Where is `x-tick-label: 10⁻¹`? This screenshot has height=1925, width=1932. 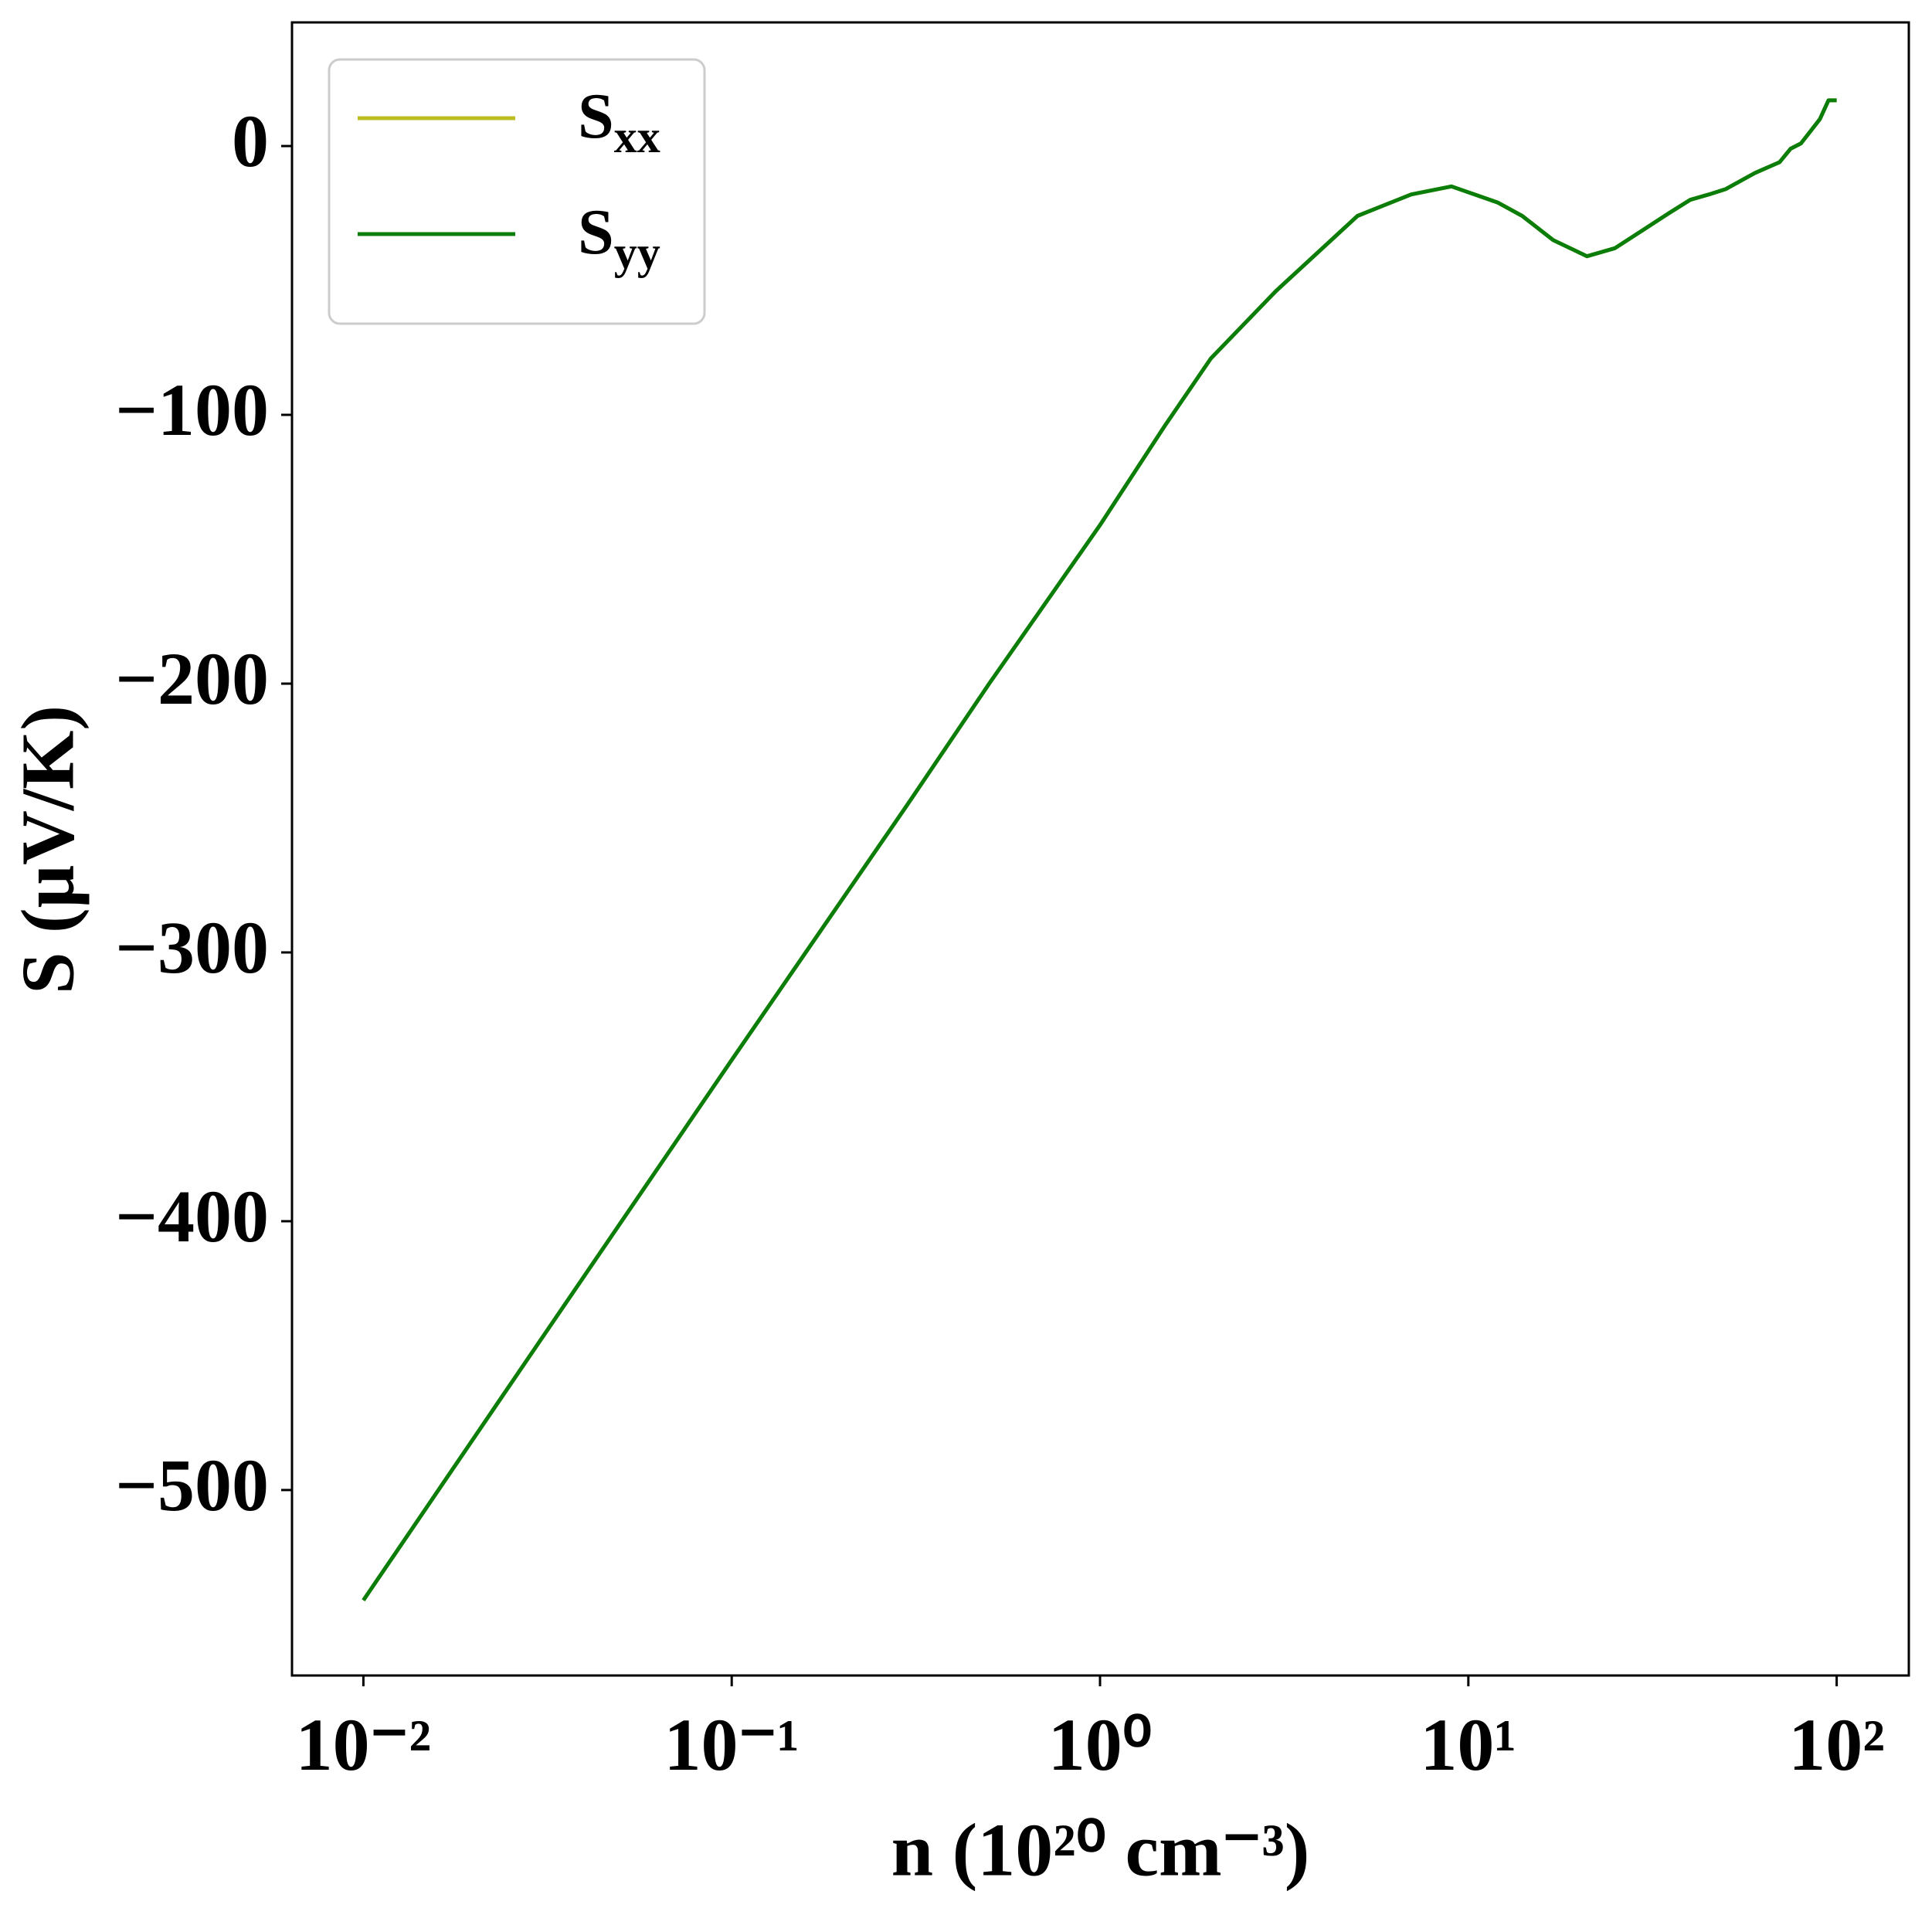
x-tick-label: 10⁻¹ is located at coordinates (732, 1744).